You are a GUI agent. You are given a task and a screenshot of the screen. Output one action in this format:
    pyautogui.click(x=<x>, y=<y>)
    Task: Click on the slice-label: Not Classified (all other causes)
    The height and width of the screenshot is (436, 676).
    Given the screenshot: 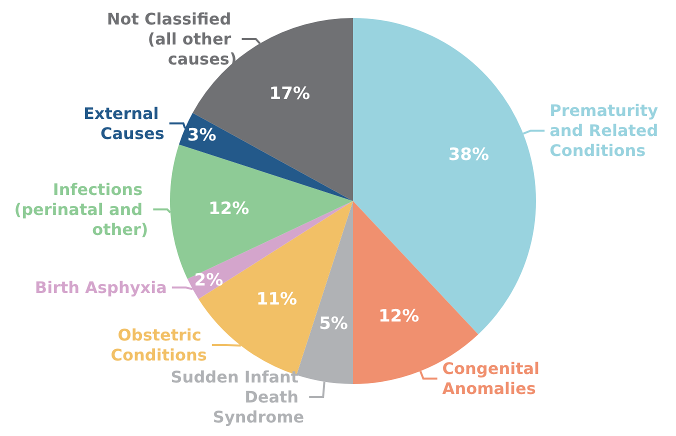 What is the action you would take?
    pyautogui.click(x=171, y=39)
    